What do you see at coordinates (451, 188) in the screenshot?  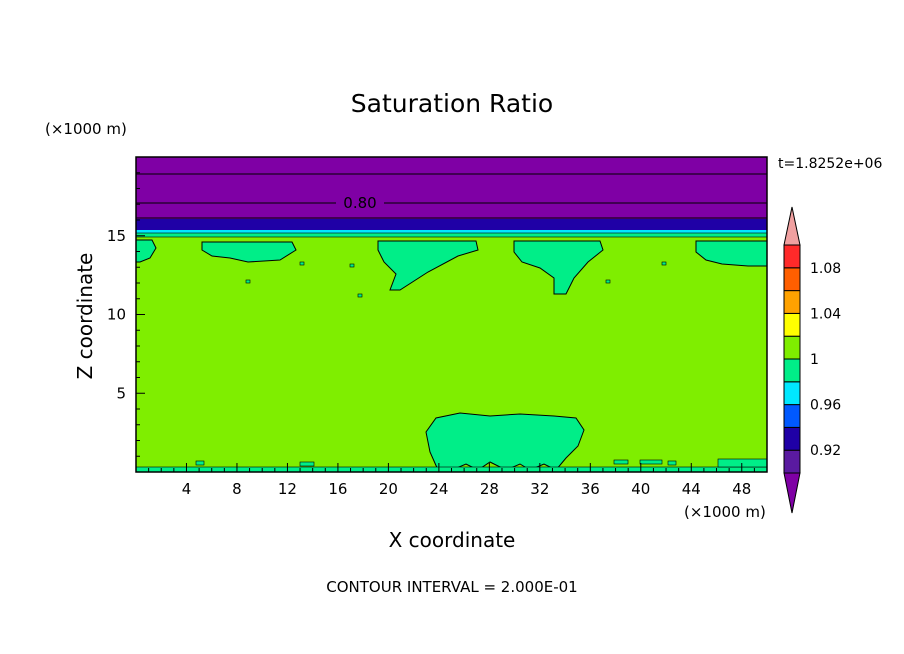 I see `band-purple` at bounding box center [451, 188].